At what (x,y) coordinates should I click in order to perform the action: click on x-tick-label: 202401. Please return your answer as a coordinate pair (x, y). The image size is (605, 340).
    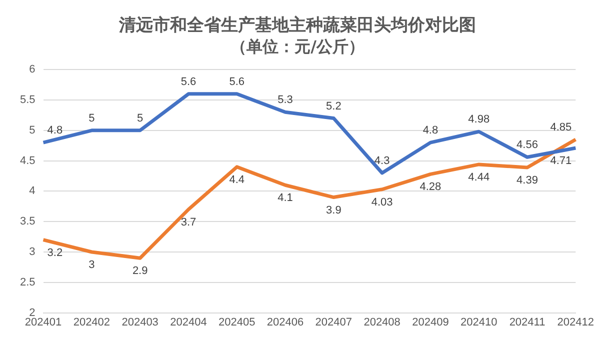
    Looking at the image, I should click on (43, 322).